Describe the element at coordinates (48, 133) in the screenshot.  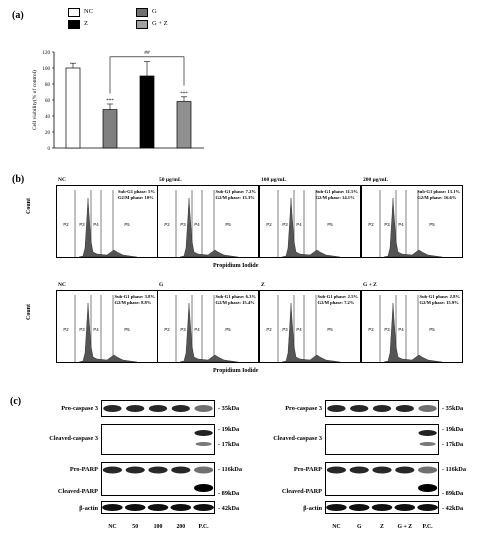
I see `y-tick-label: 20` at that location.